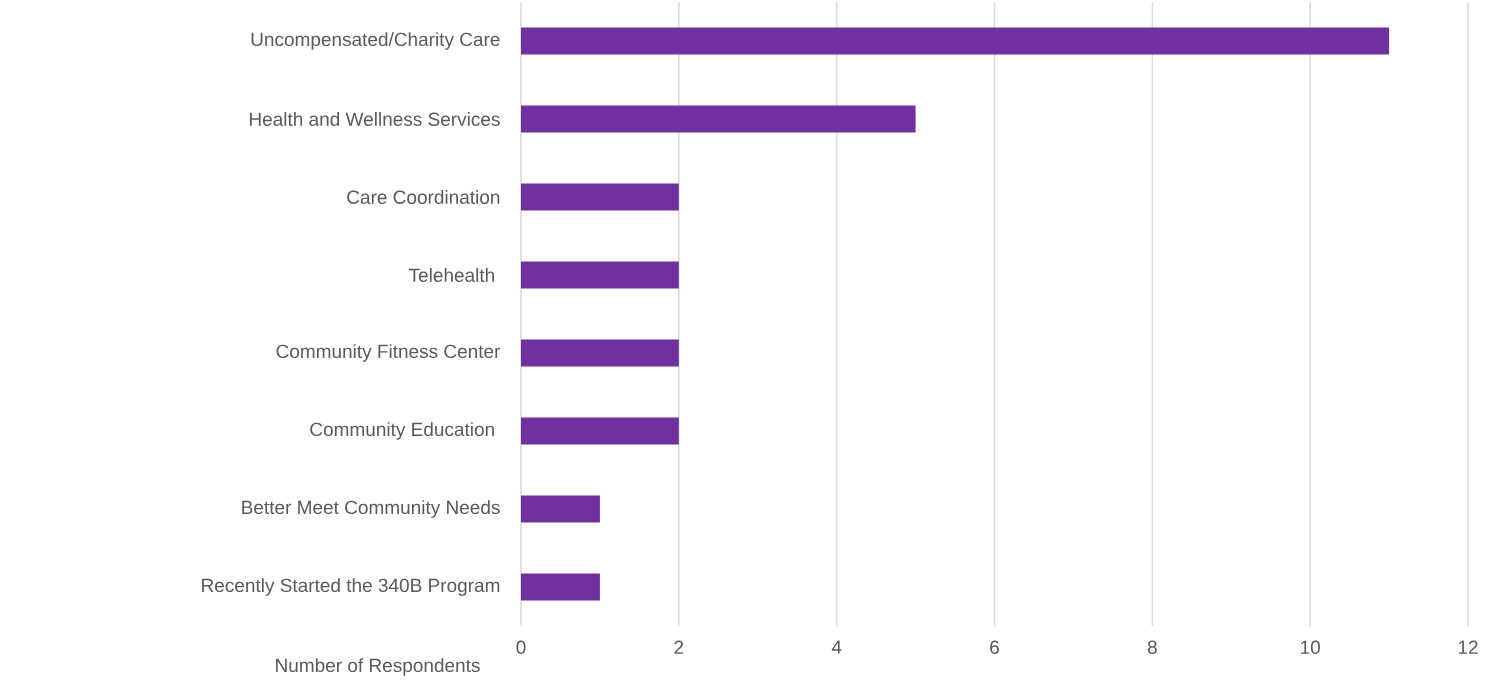 Image resolution: width=1504 pixels, height=683 pixels. Describe the element at coordinates (994, 647) in the screenshot. I see `x-tick-label: 6` at that location.